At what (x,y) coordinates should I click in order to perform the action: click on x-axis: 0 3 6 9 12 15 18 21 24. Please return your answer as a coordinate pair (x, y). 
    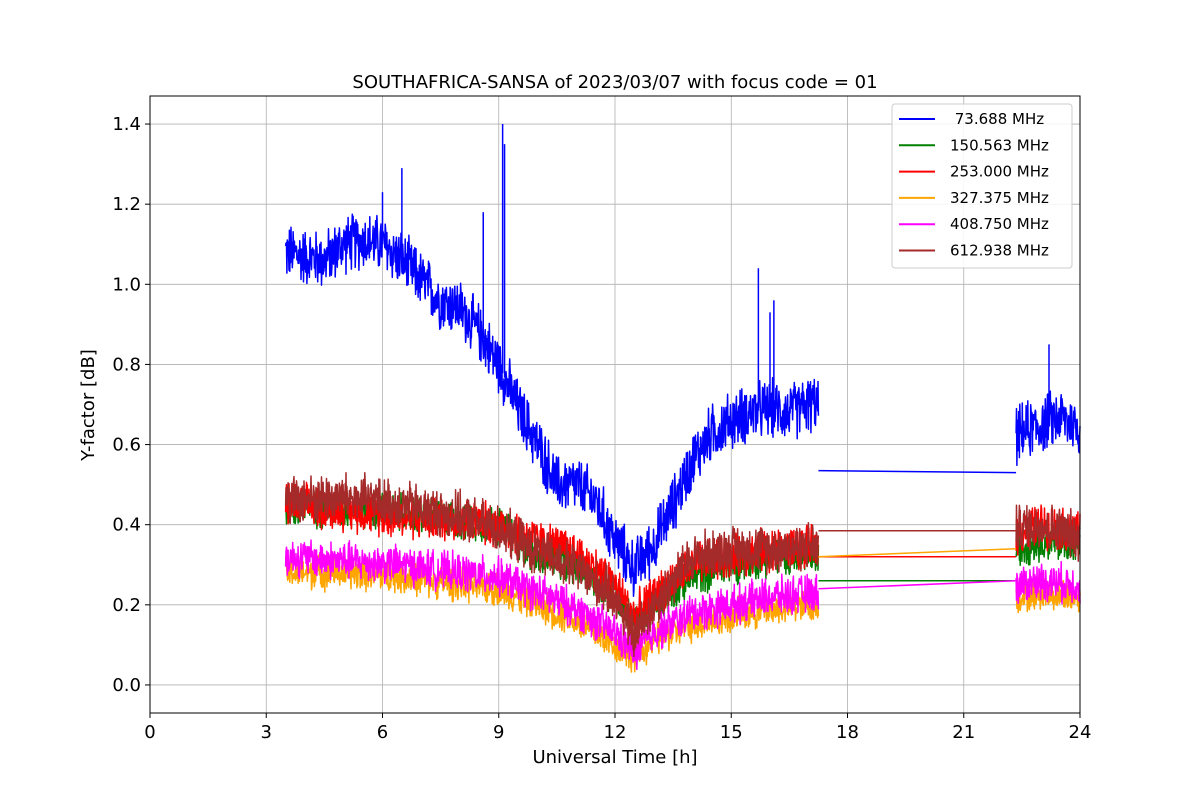
    Looking at the image, I should click on (617, 728).